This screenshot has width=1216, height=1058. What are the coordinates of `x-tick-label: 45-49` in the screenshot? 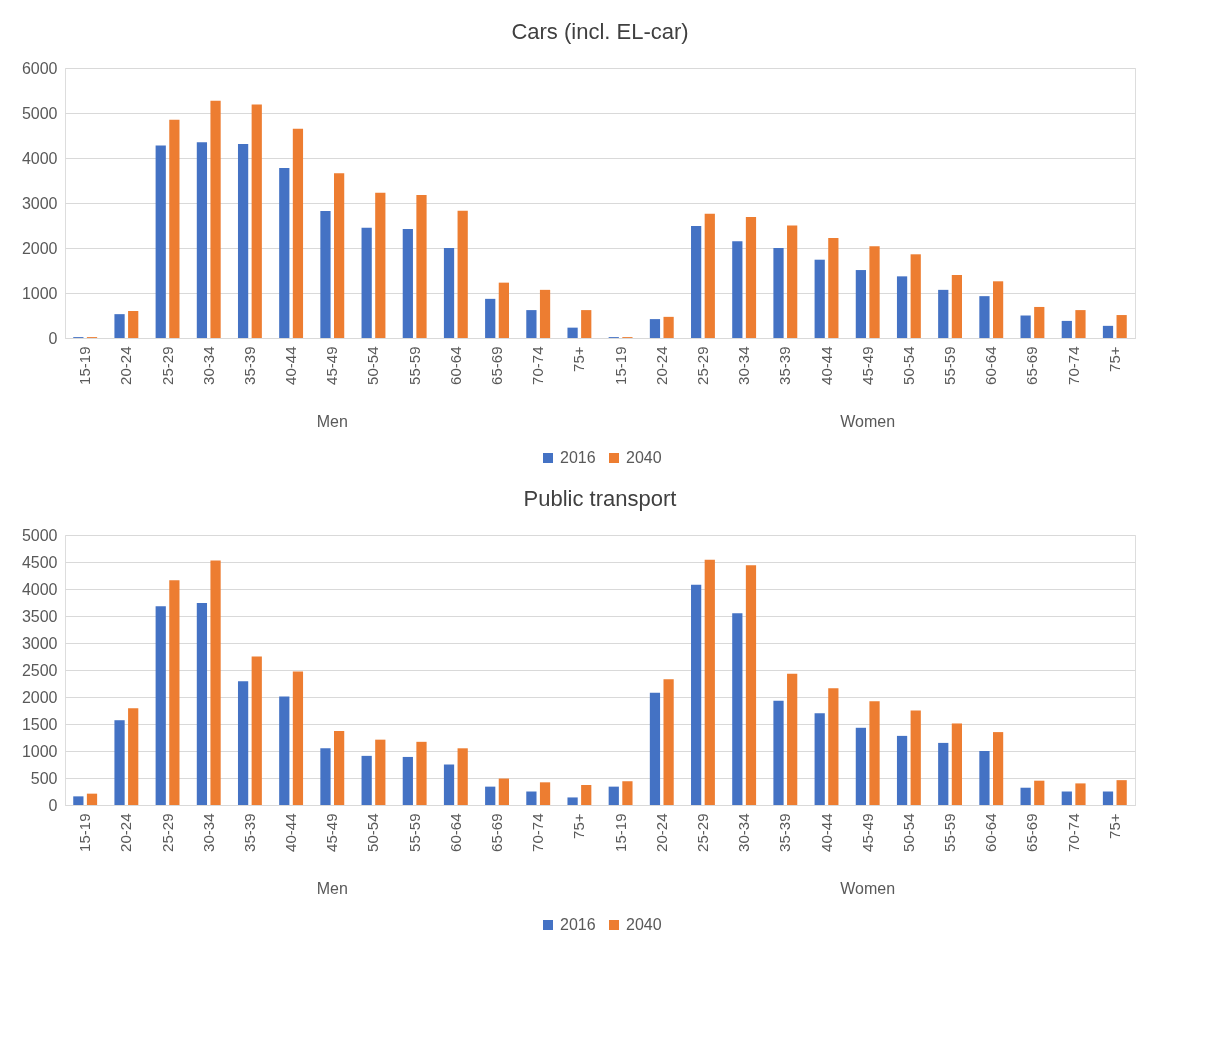 It's located at (867, 832).